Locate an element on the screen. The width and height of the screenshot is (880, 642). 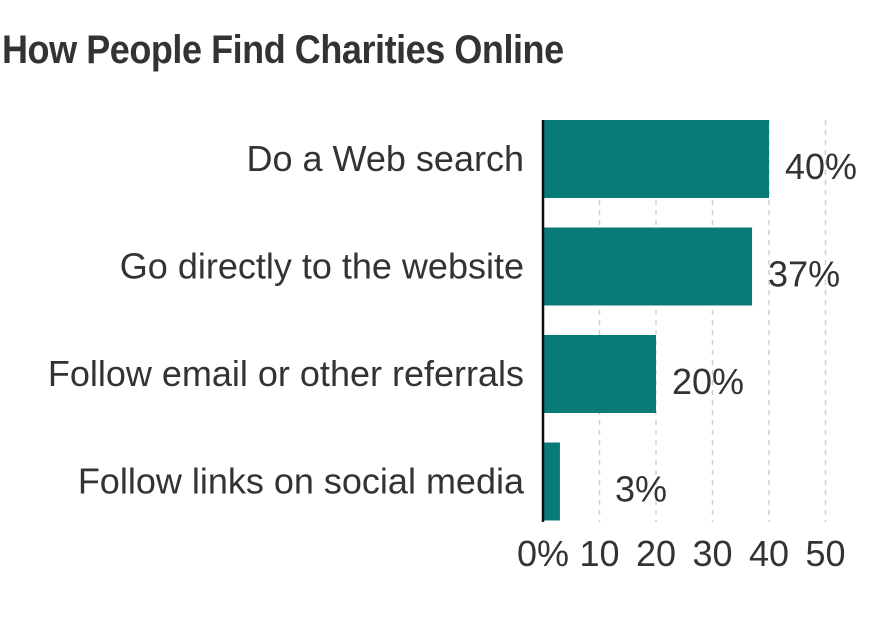
value-label-4: 3% is located at coordinates (641, 489).